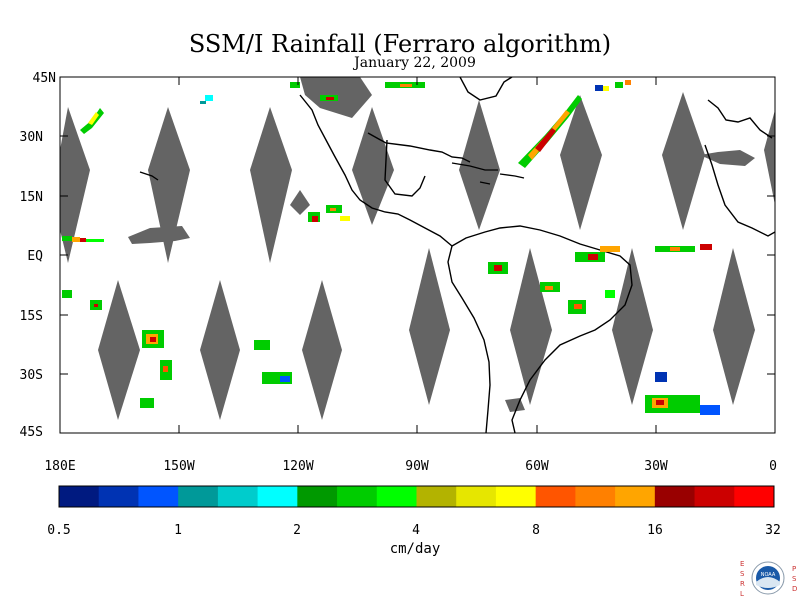 Image resolution: width=800 pixels, height=600 pixels. What do you see at coordinates (178, 466) in the screenshot?
I see `lon-label: 150W` at bounding box center [178, 466].